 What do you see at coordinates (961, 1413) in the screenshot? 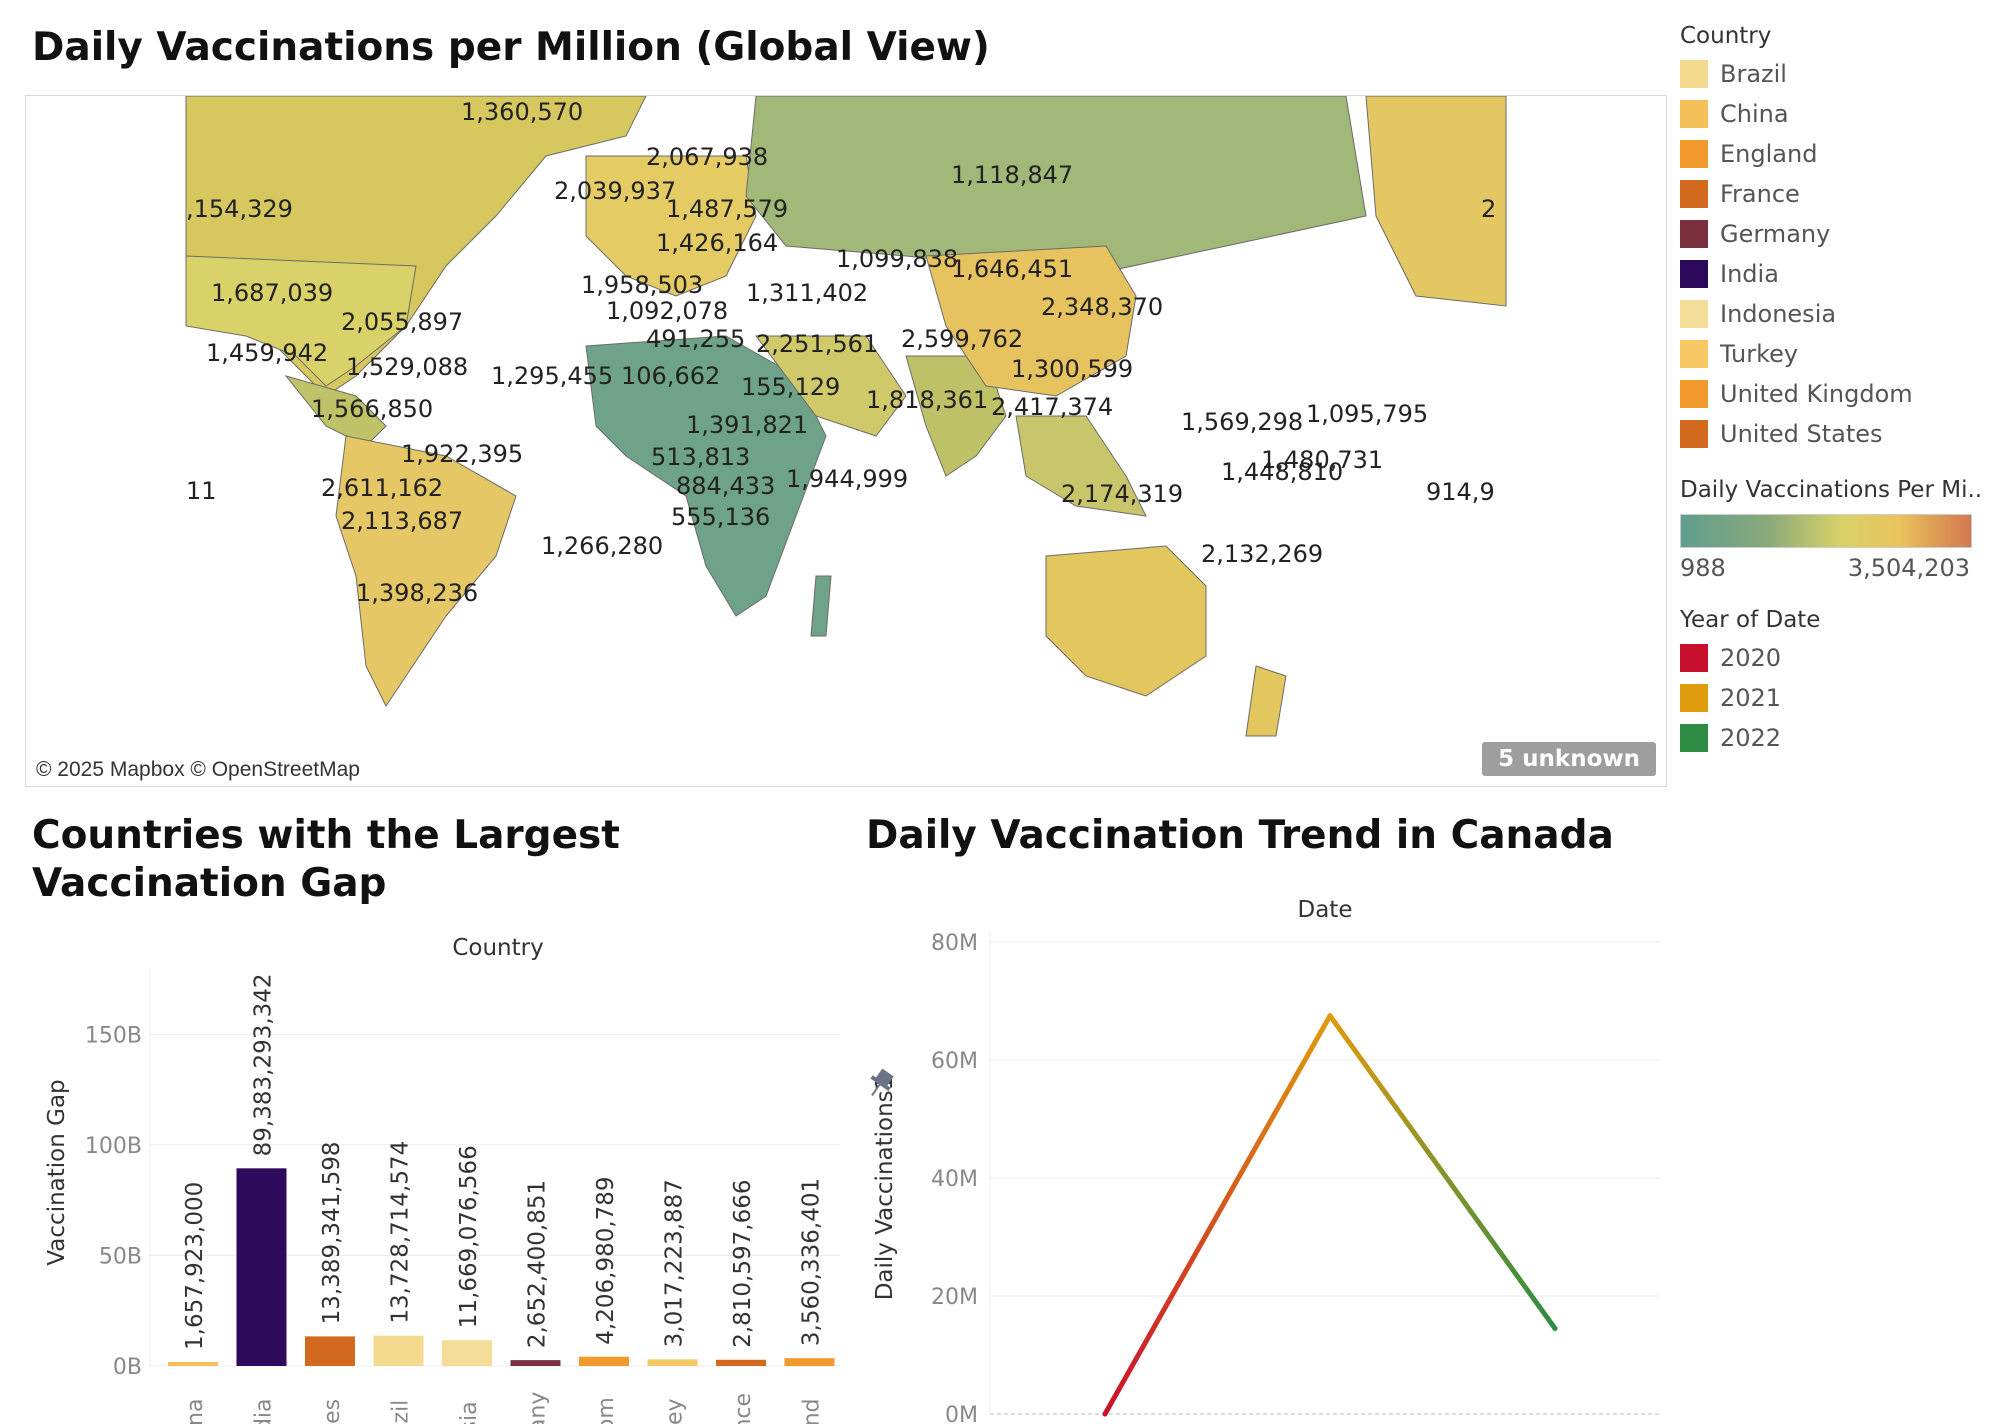
I see `line-y-tick-label: 0M` at bounding box center [961, 1413].